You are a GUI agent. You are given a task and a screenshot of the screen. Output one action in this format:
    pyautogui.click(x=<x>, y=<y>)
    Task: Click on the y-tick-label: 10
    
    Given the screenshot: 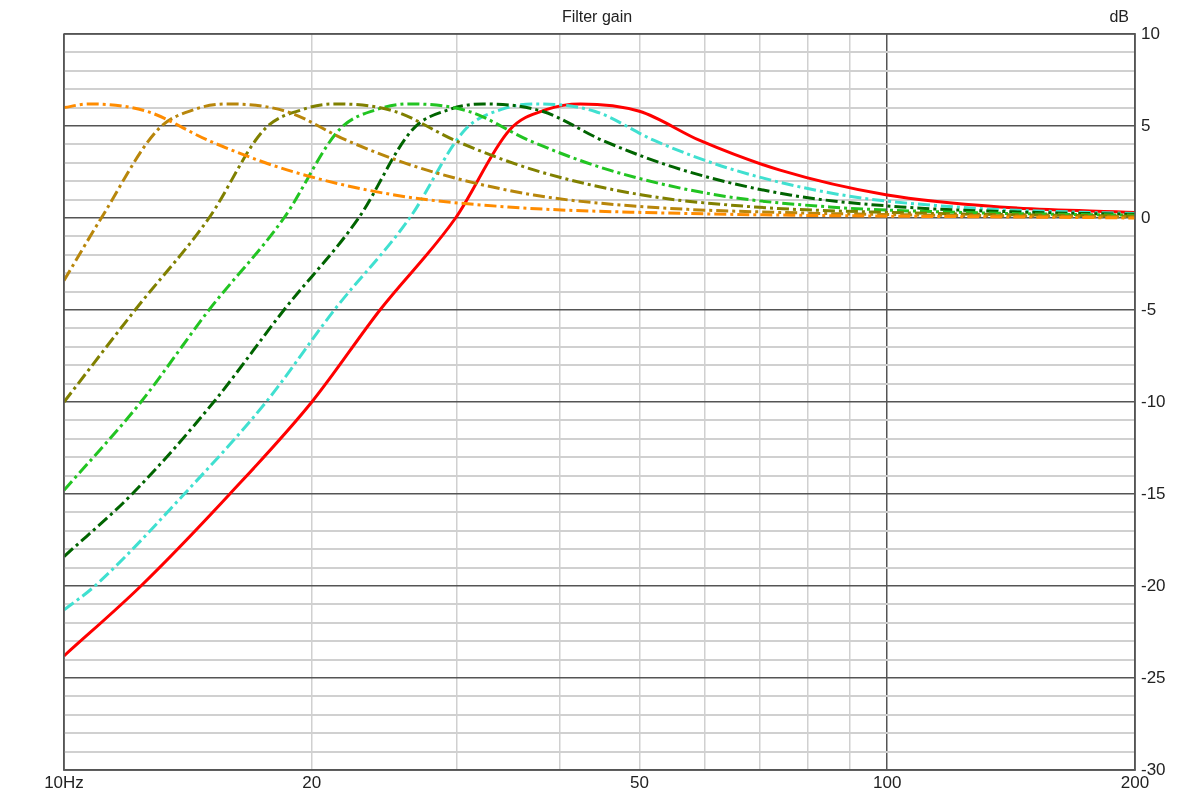 What is the action you would take?
    pyautogui.click(x=1150, y=33)
    